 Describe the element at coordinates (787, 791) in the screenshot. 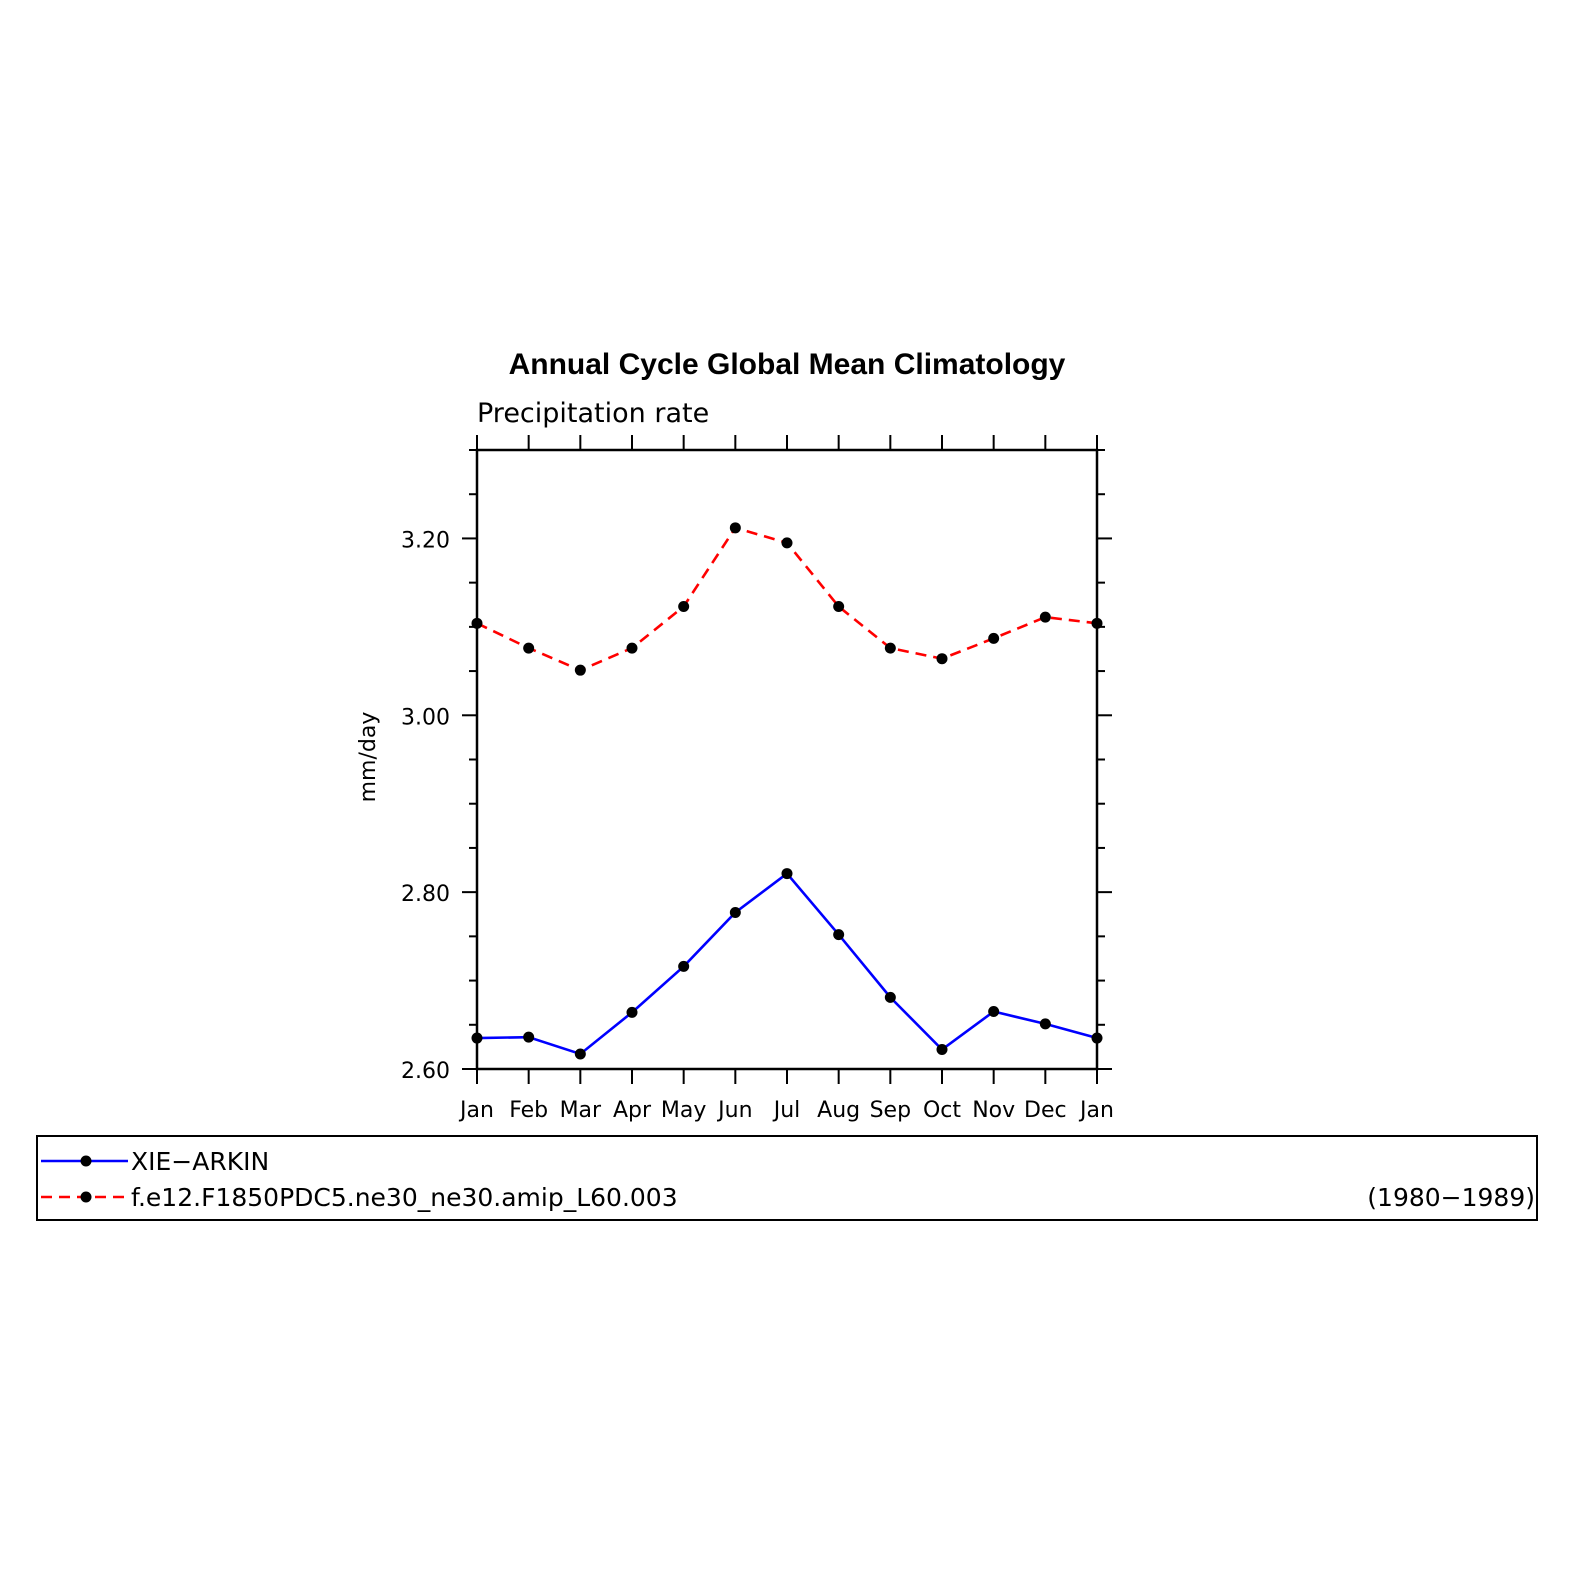

I see `series-group` at that location.